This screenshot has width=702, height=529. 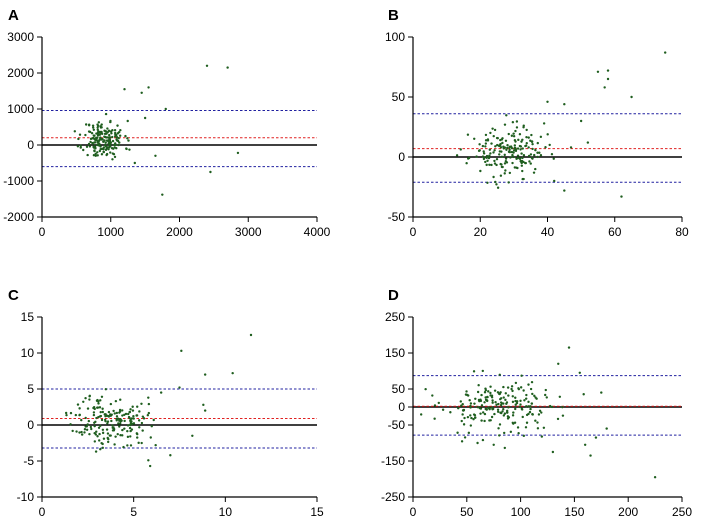 I want to click on x-tick-label: 150, so click(x=574, y=512).